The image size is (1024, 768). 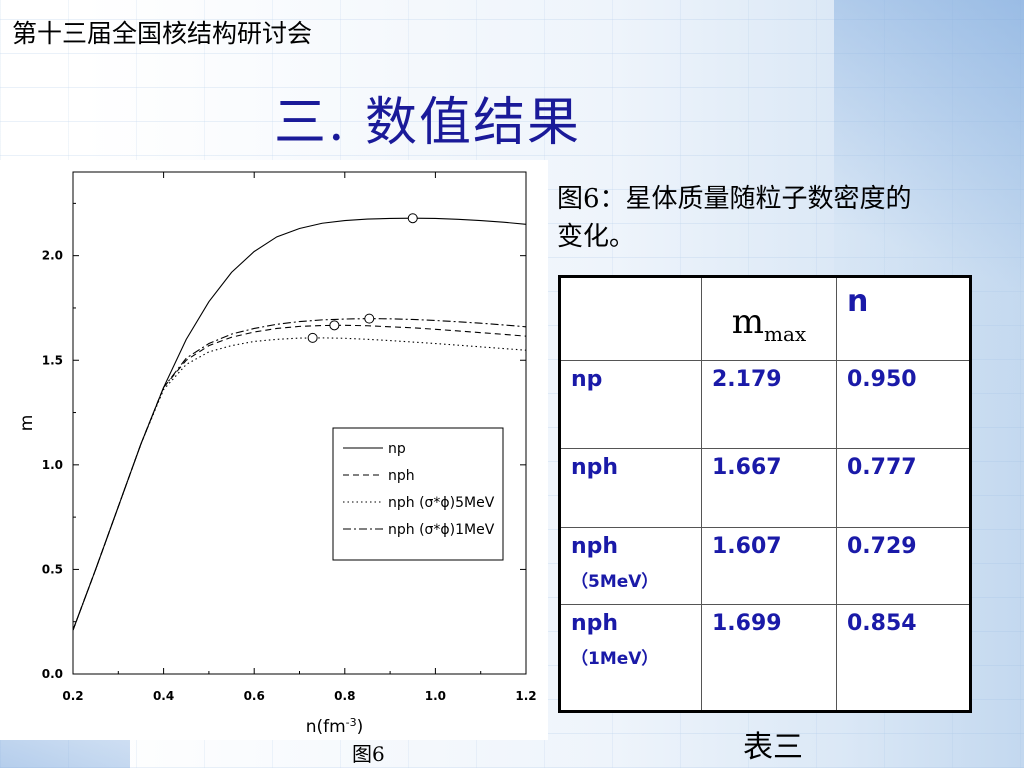 I want to click on x-axis-label-close: ), so click(x=360, y=727).